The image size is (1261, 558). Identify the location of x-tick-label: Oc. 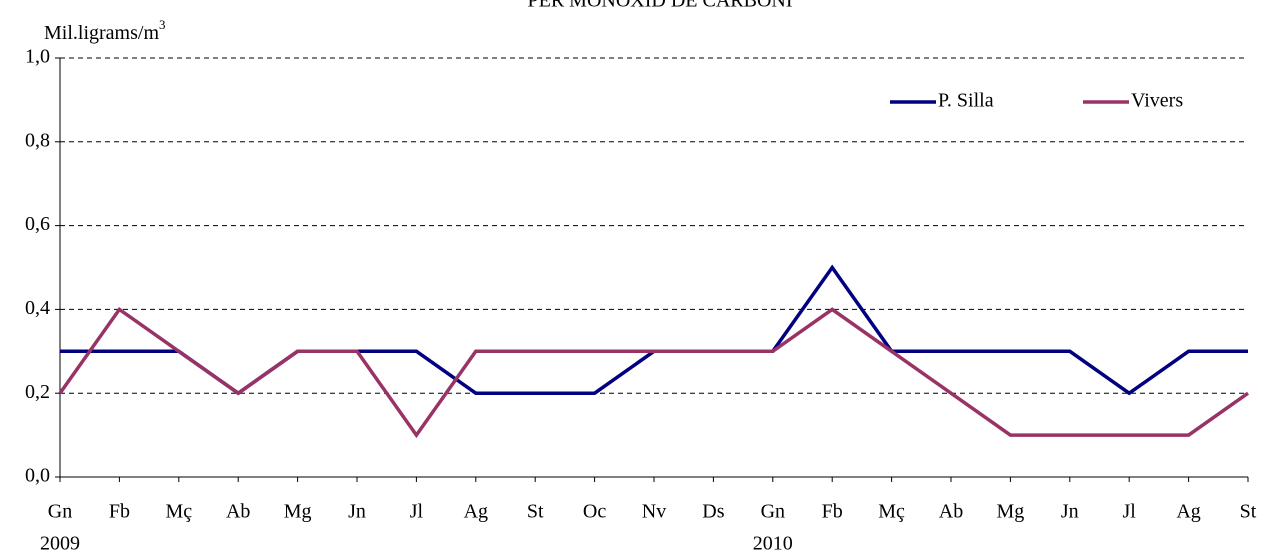
(594, 512).